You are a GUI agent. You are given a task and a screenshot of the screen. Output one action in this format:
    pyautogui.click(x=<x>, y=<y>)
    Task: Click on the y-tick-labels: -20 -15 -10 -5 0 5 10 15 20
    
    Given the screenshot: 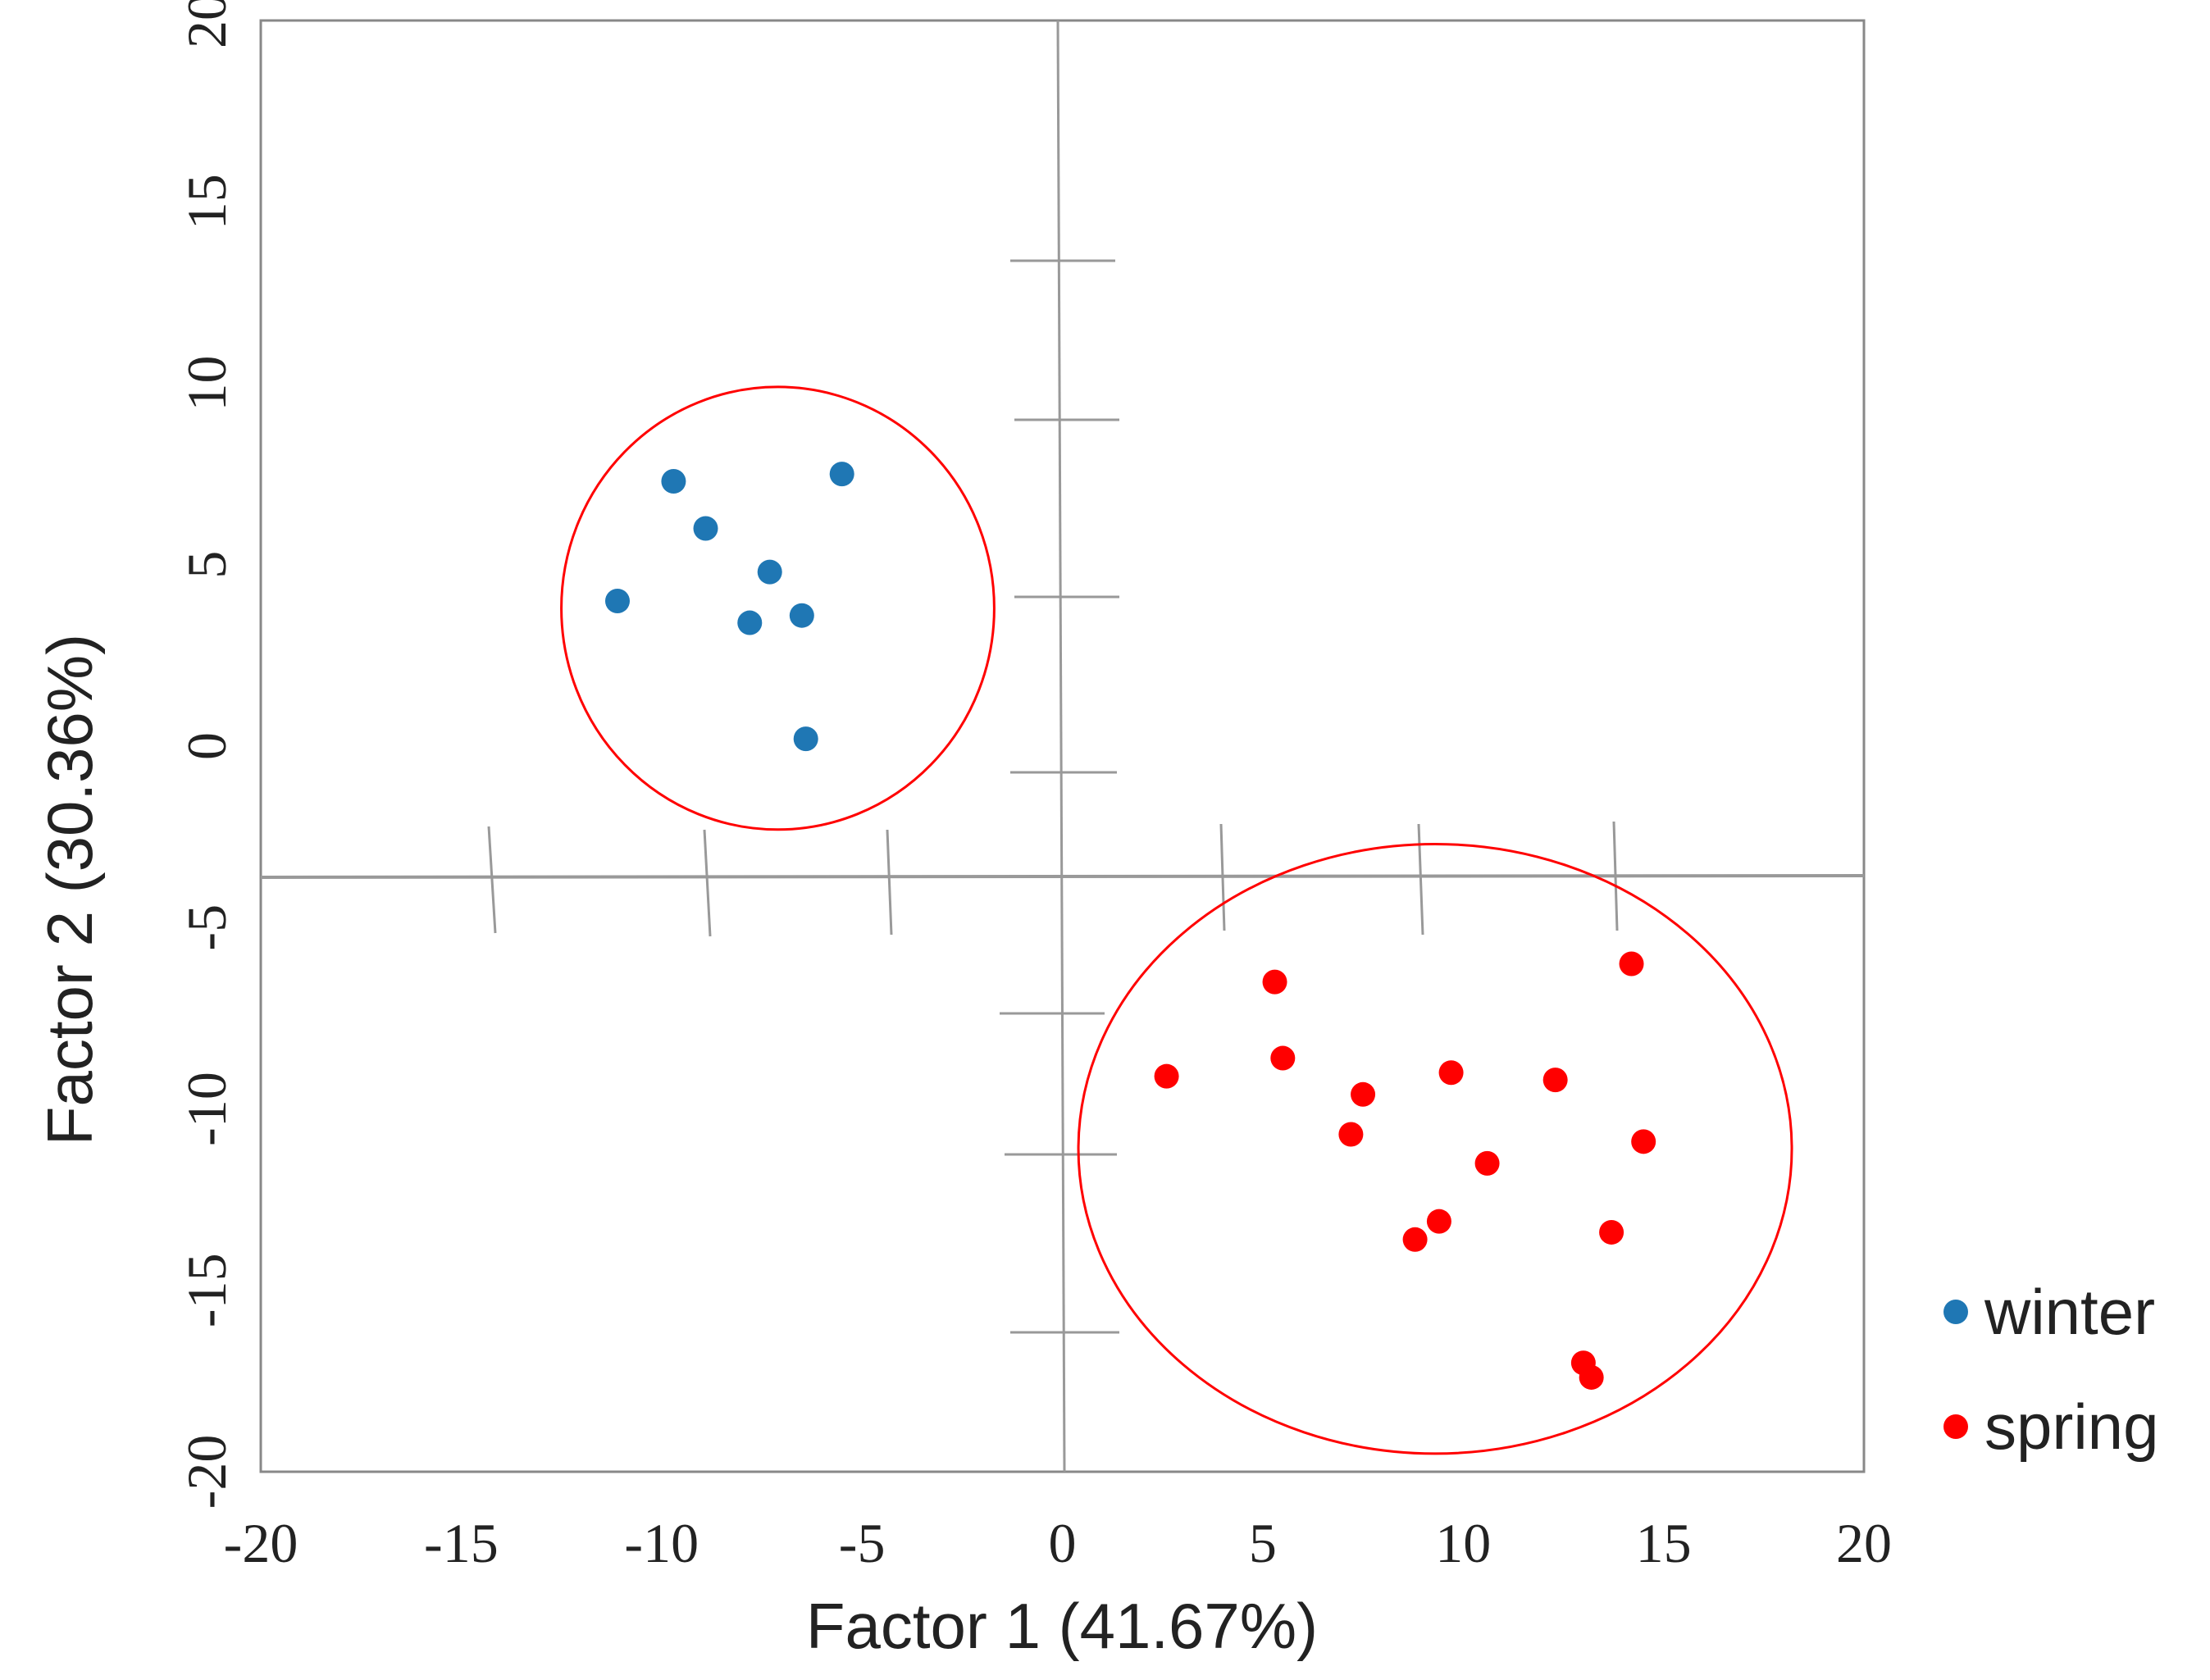 What is the action you would take?
    pyautogui.click(x=206, y=755)
    